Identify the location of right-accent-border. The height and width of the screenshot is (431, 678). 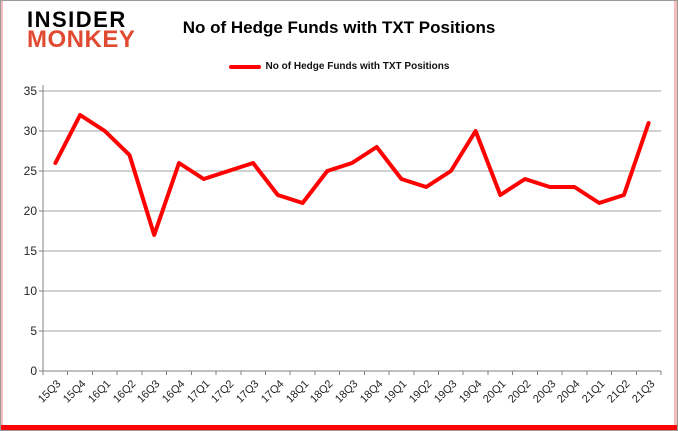
(675, 215).